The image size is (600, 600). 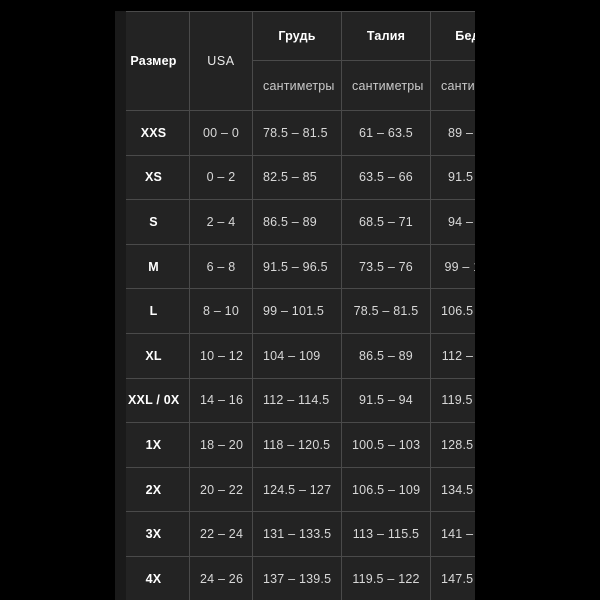 I want to click on cell-waist: 106.5 – 109, so click(x=386, y=489).